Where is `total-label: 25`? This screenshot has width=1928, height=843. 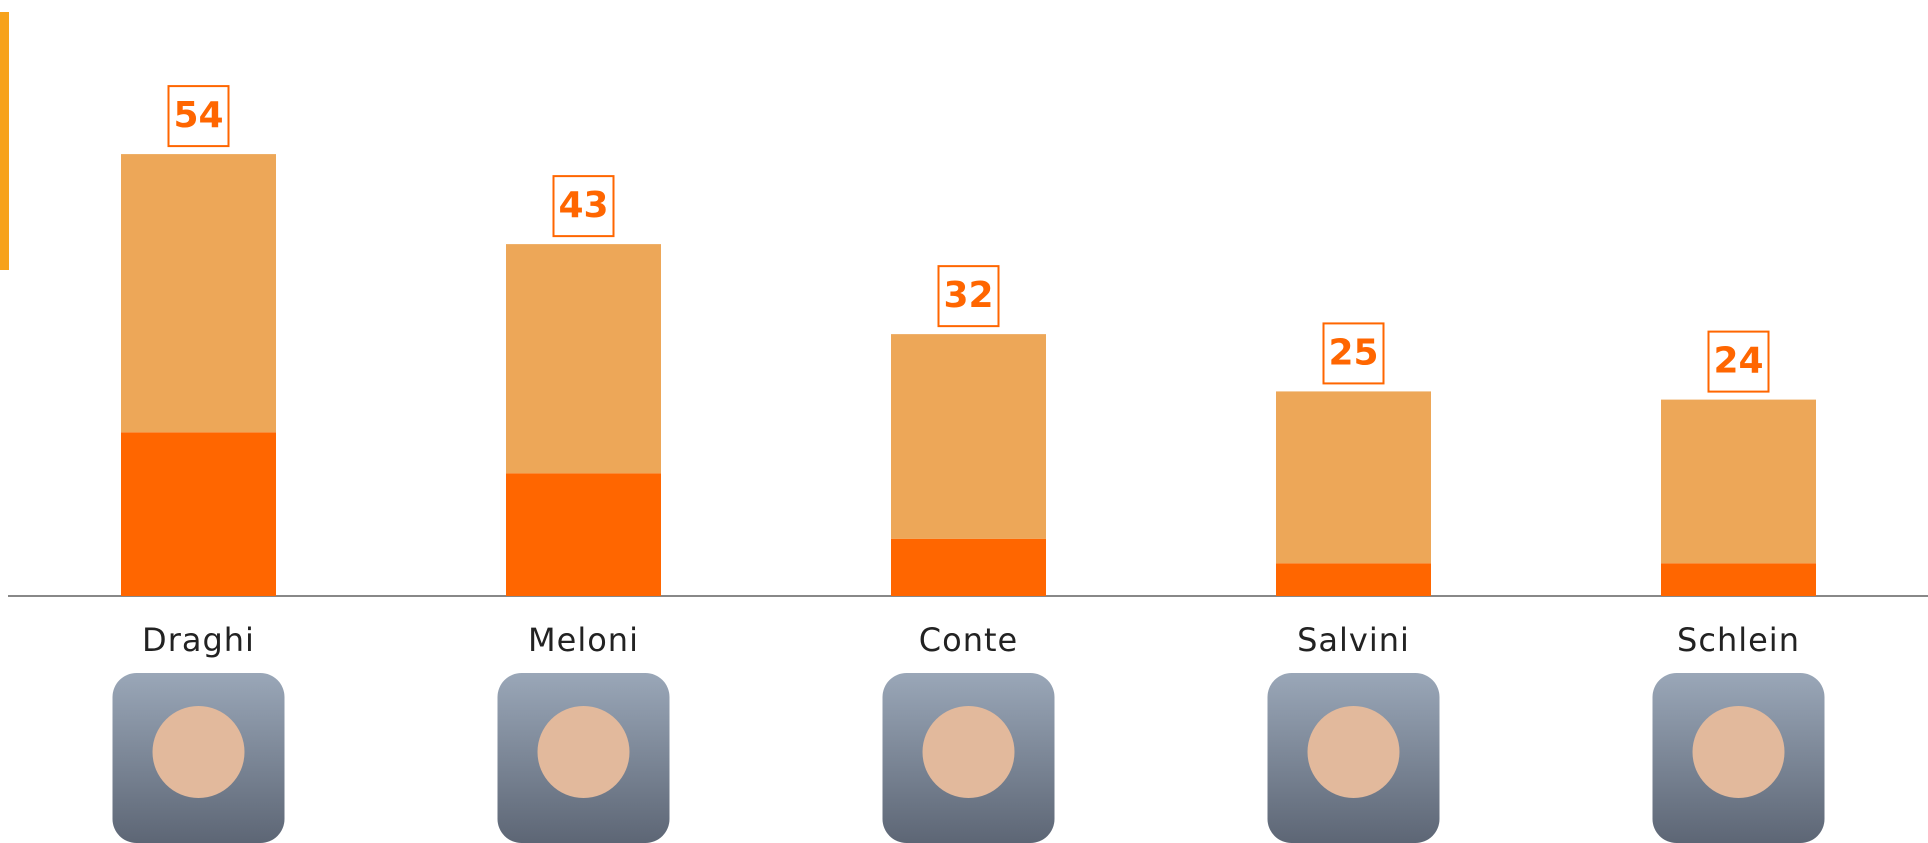
total-label: 25 is located at coordinates (1353, 352).